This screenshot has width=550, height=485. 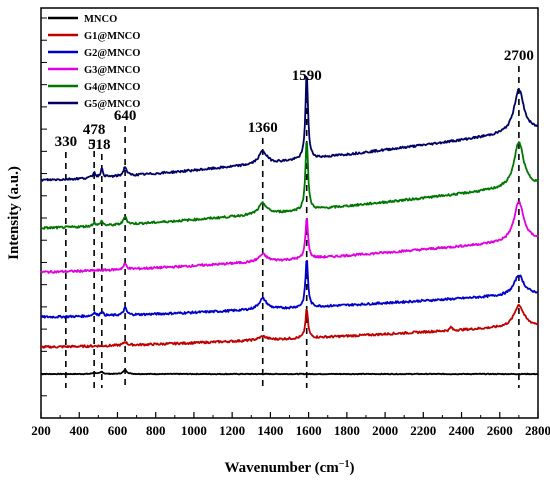 I want to click on x-tick-label: 1400, so click(x=270, y=430).